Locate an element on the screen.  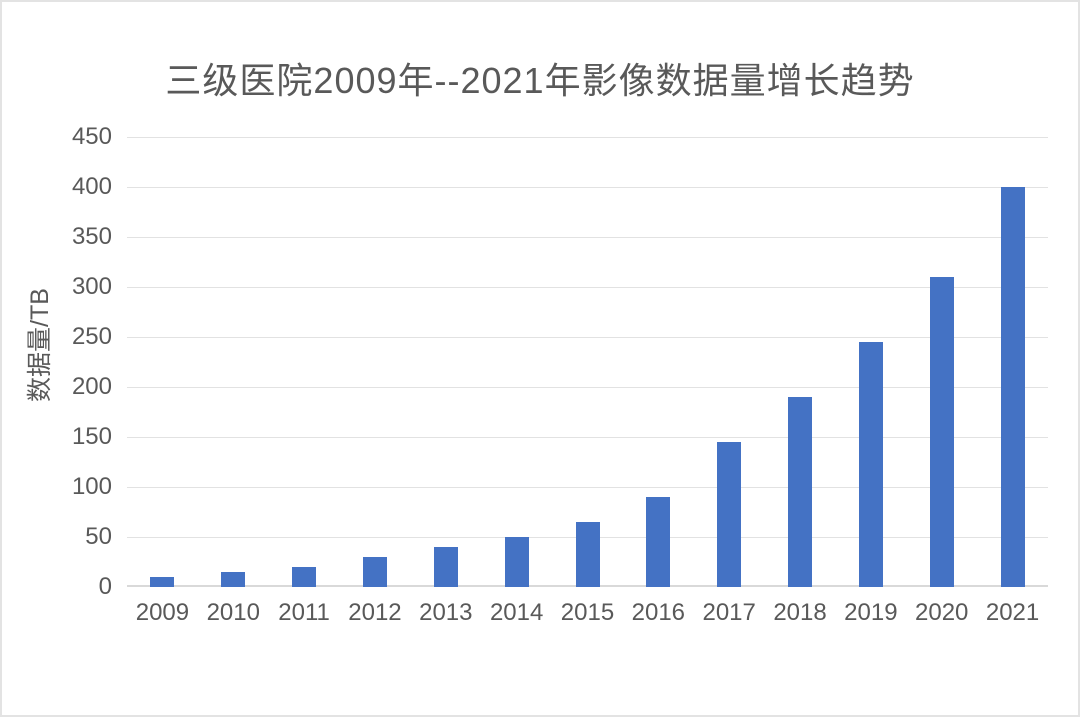
x-tick-label: 2009 is located at coordinates (162, 612).